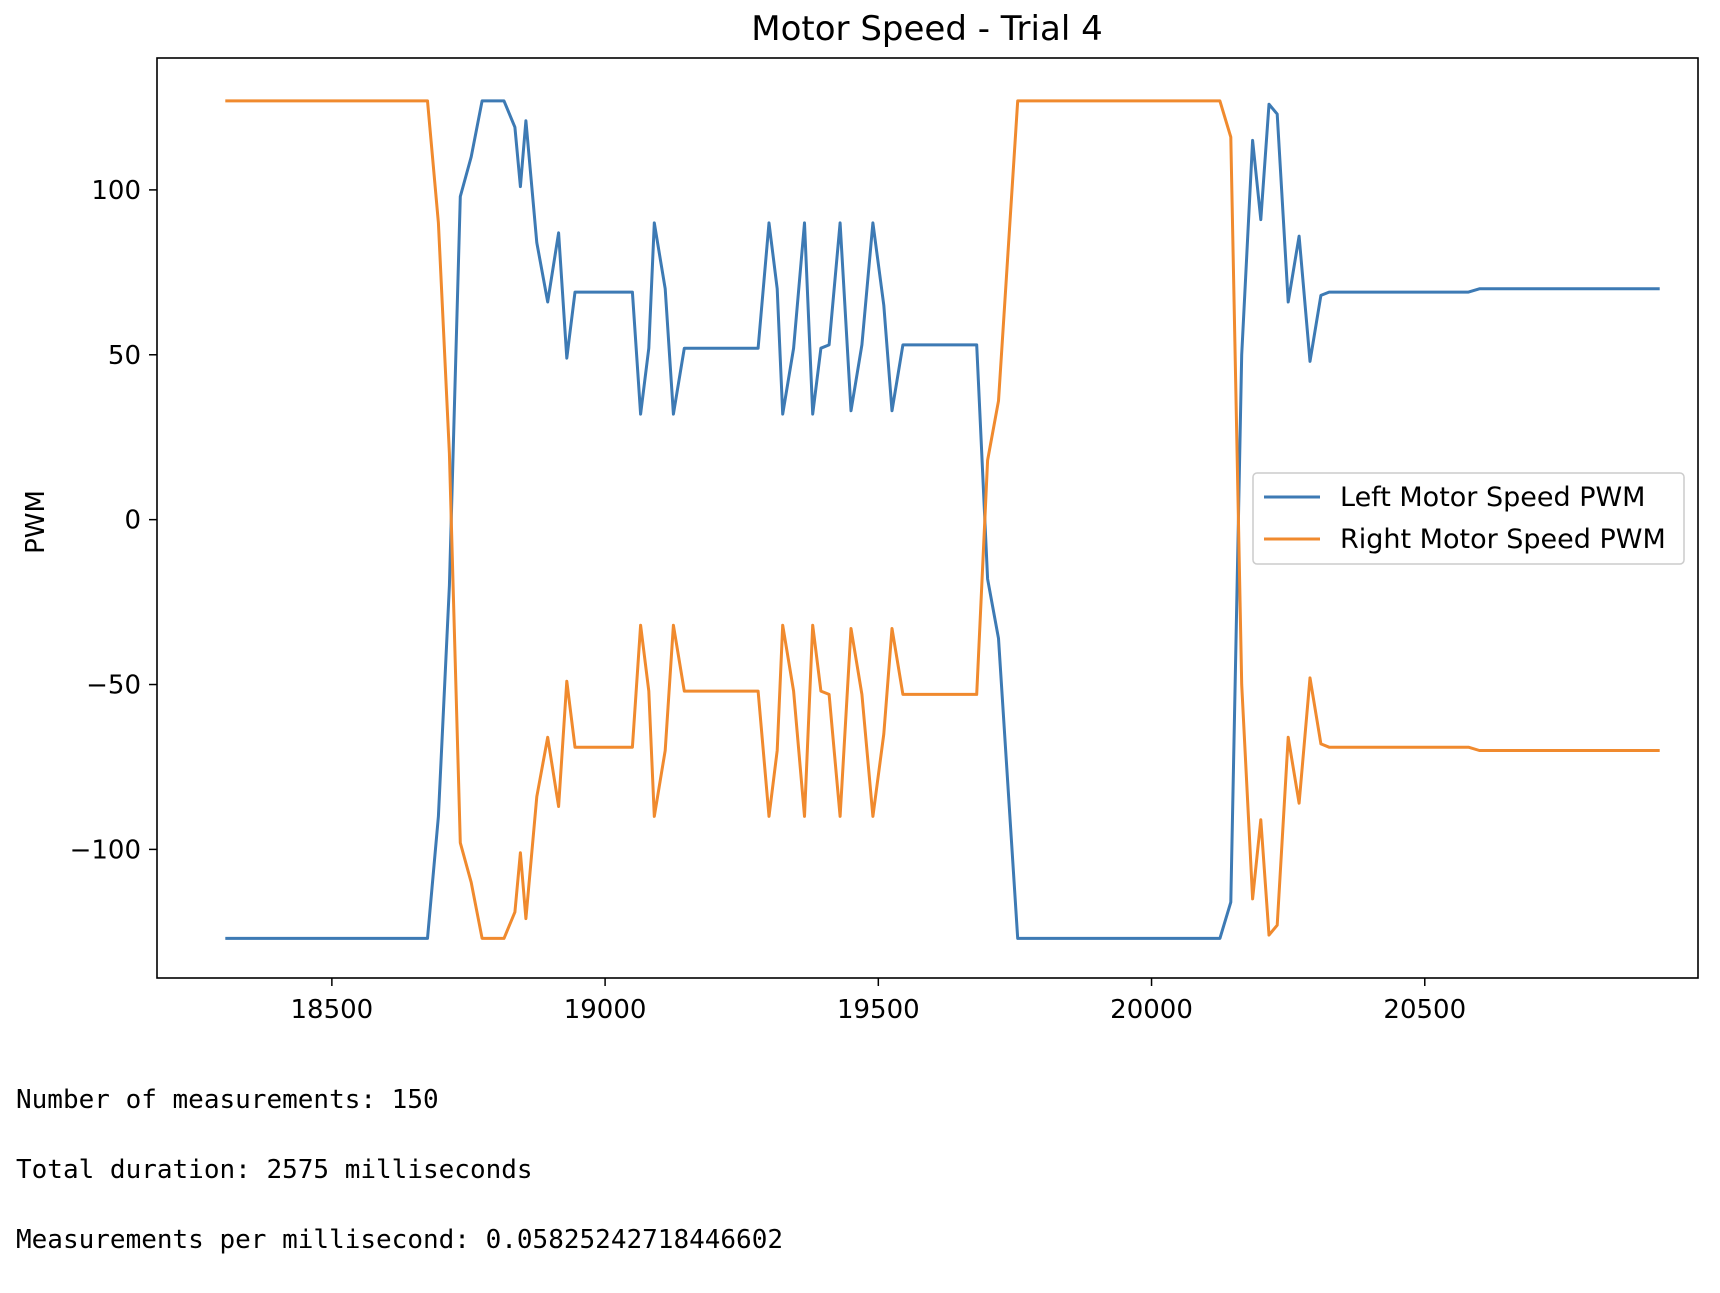 This screenshot has height=1293, width=1720. I want to click on x-tick-label: 20500, so click(1424, 1010).